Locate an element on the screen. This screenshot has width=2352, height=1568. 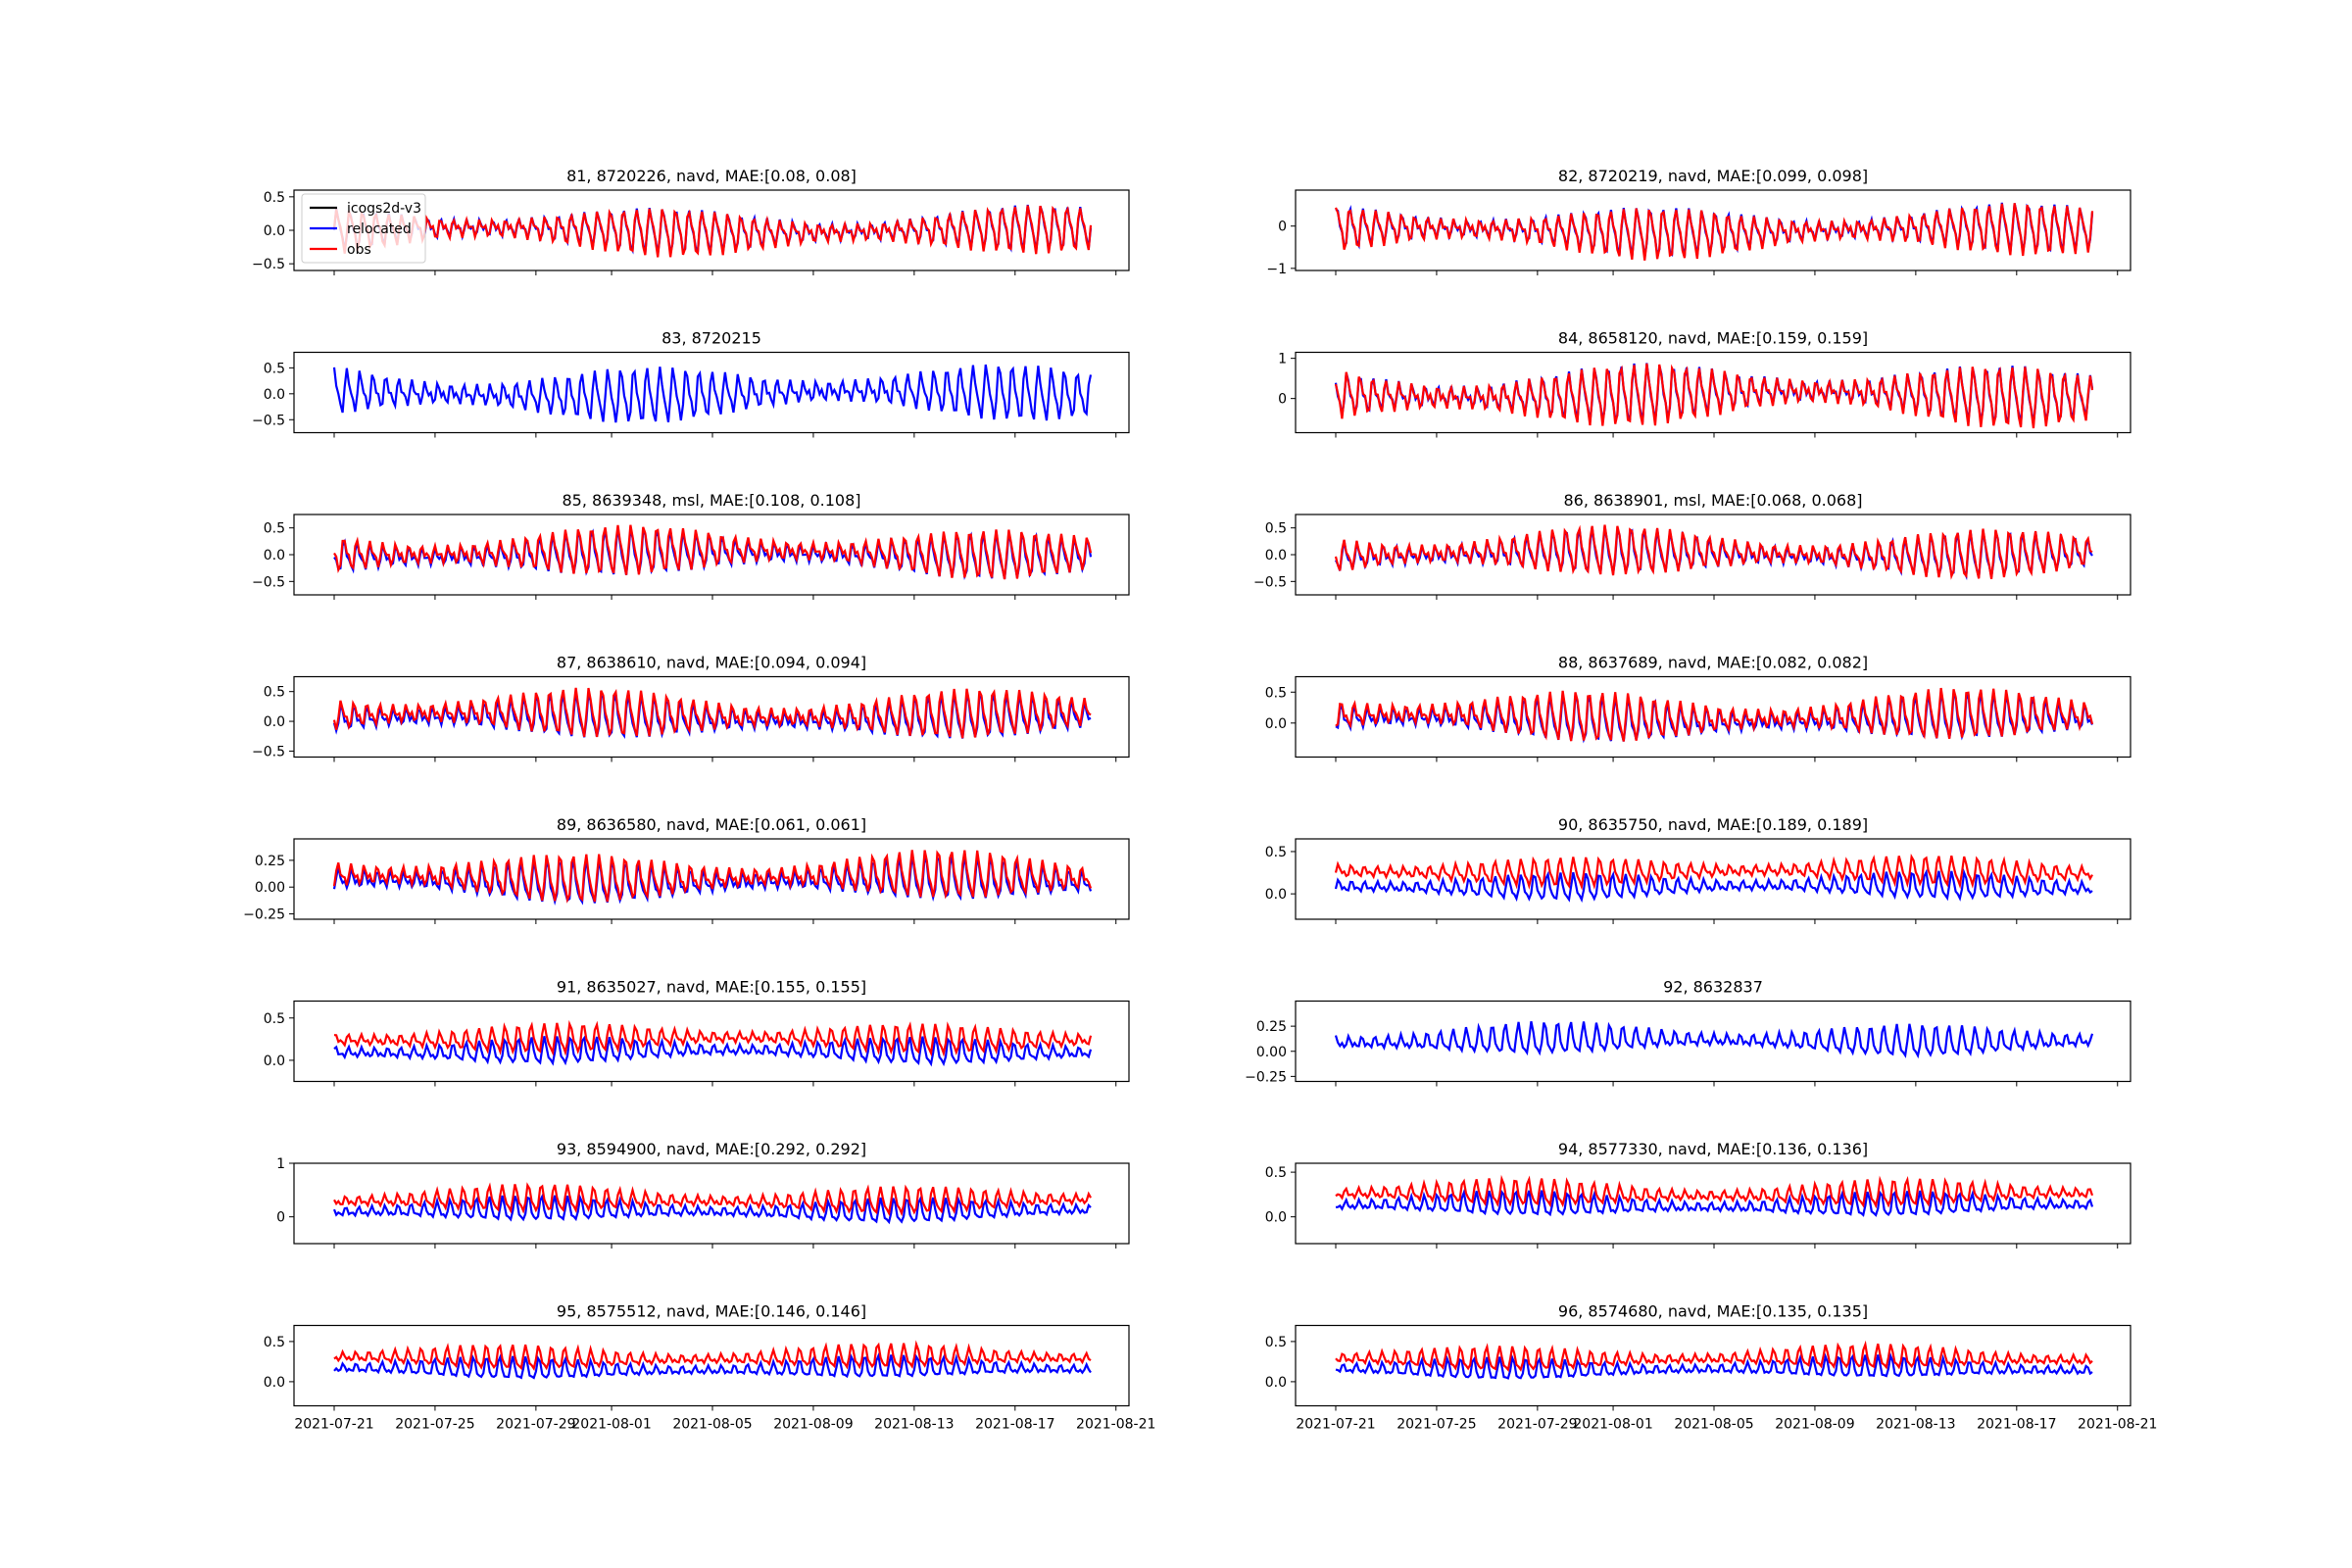
subplot-title: 85, 8639348, msl, MAE:[0.108, 0.108] is located at coordinates (711, 500).